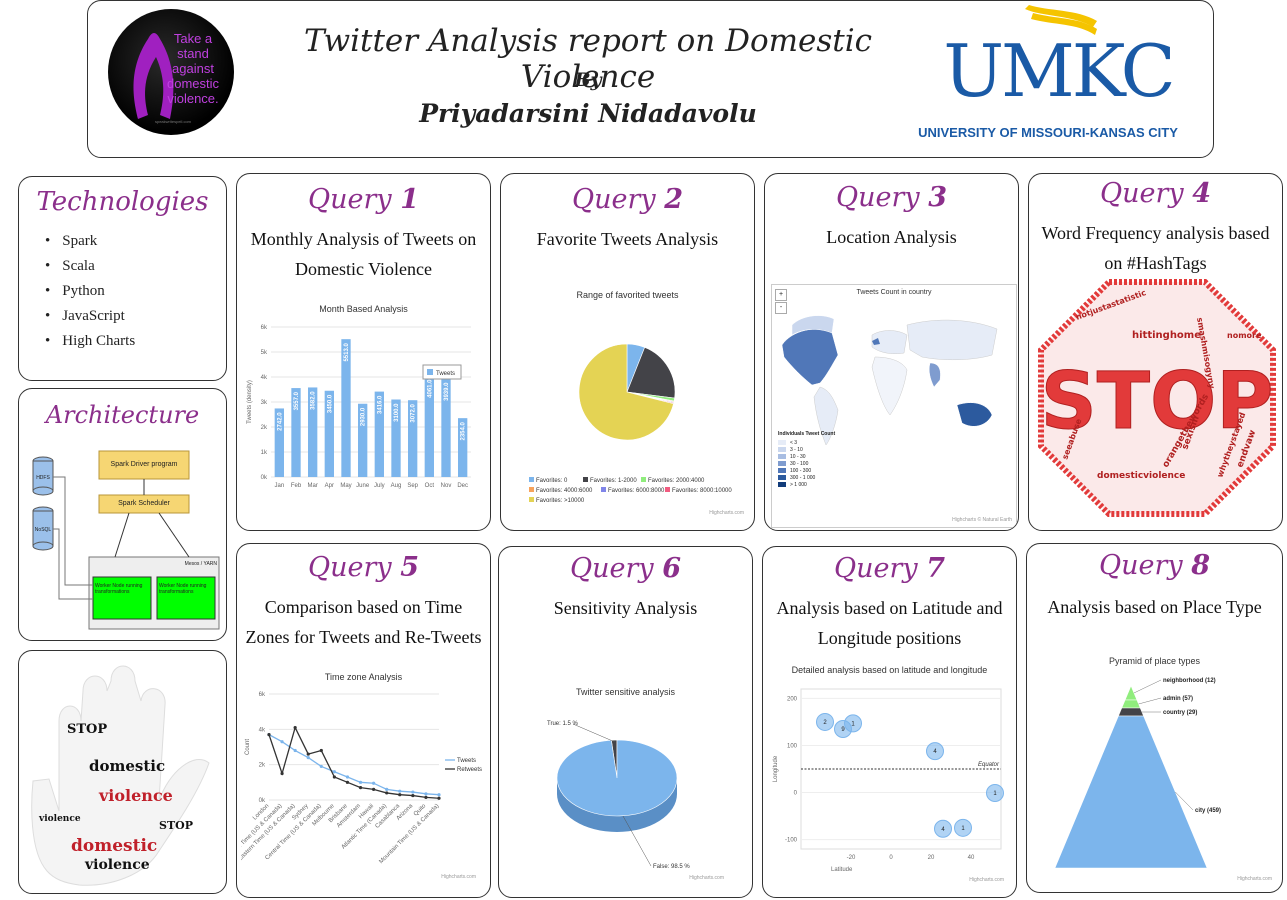 This screenshot has height=900, width=1287. What do you see at coordinates (144, 503) in the screenshot?
I see `scheduler-label: Spark Scheduler` at bounding box center [144, 503].